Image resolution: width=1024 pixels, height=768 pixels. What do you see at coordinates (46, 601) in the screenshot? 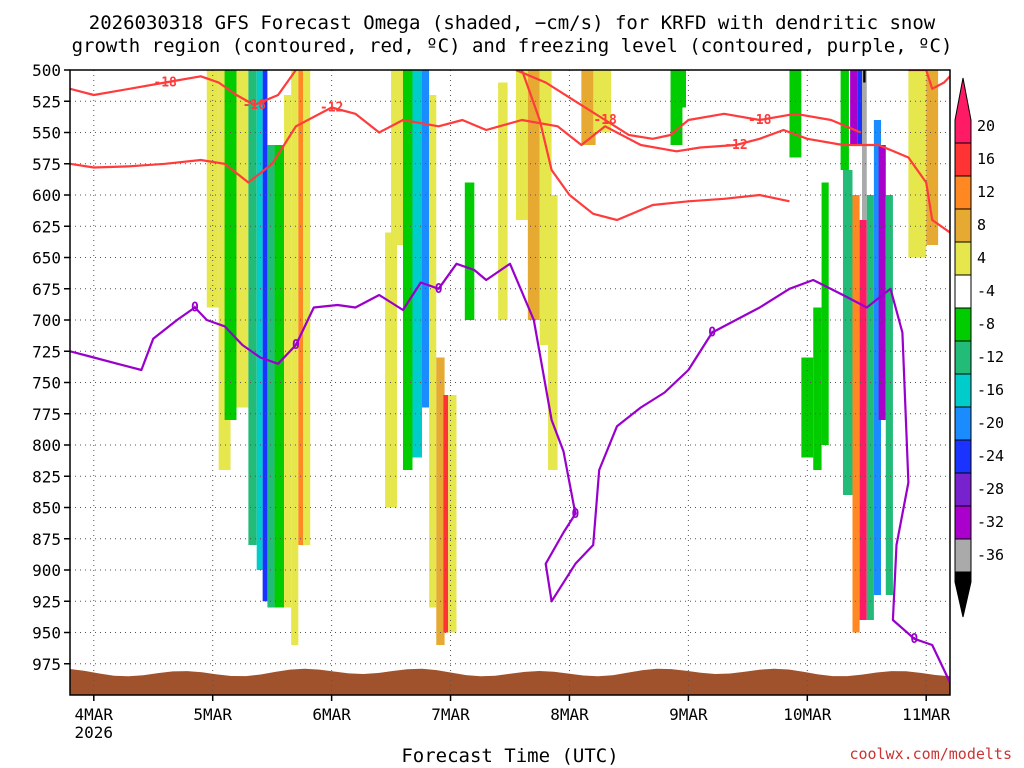
I see `y-tick-label: 925` at bounding box center [46, 601].